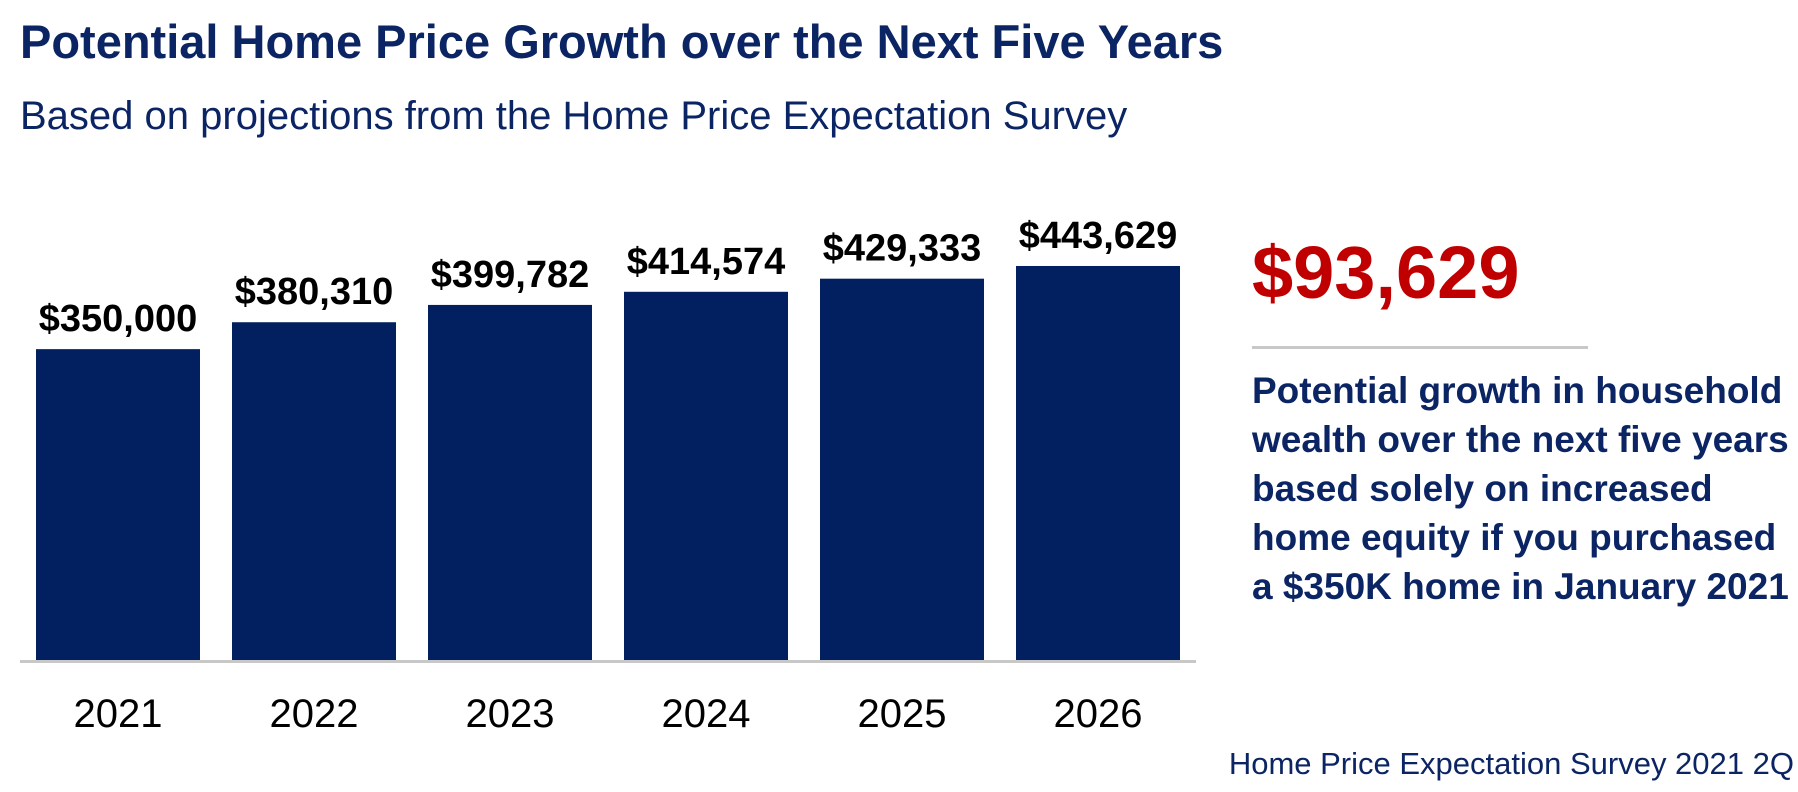 This screenshot has width=1798, height=792. Describe the element at coordinates (902, 249) in the screenshot. I see `data-label-2025: $429,333` at that location.